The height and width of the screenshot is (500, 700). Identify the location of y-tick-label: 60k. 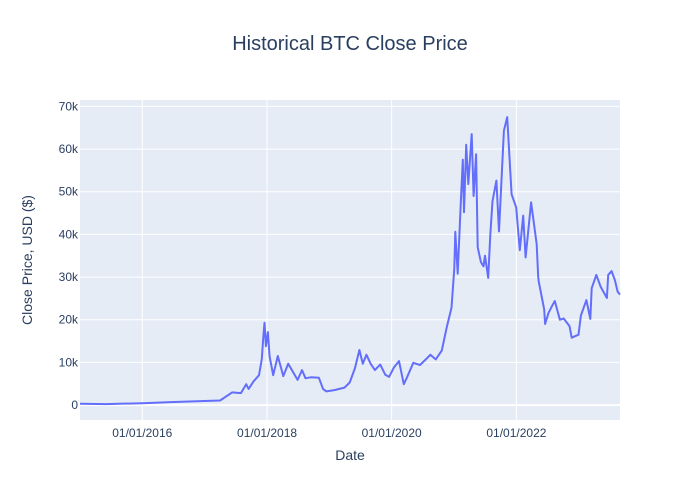
(69, 149).